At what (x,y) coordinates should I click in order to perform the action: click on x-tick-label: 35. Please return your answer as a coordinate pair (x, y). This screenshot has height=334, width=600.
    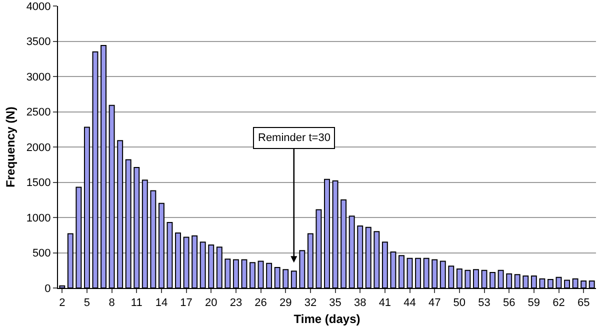
    Looking at the image, I should click on (335, 303).